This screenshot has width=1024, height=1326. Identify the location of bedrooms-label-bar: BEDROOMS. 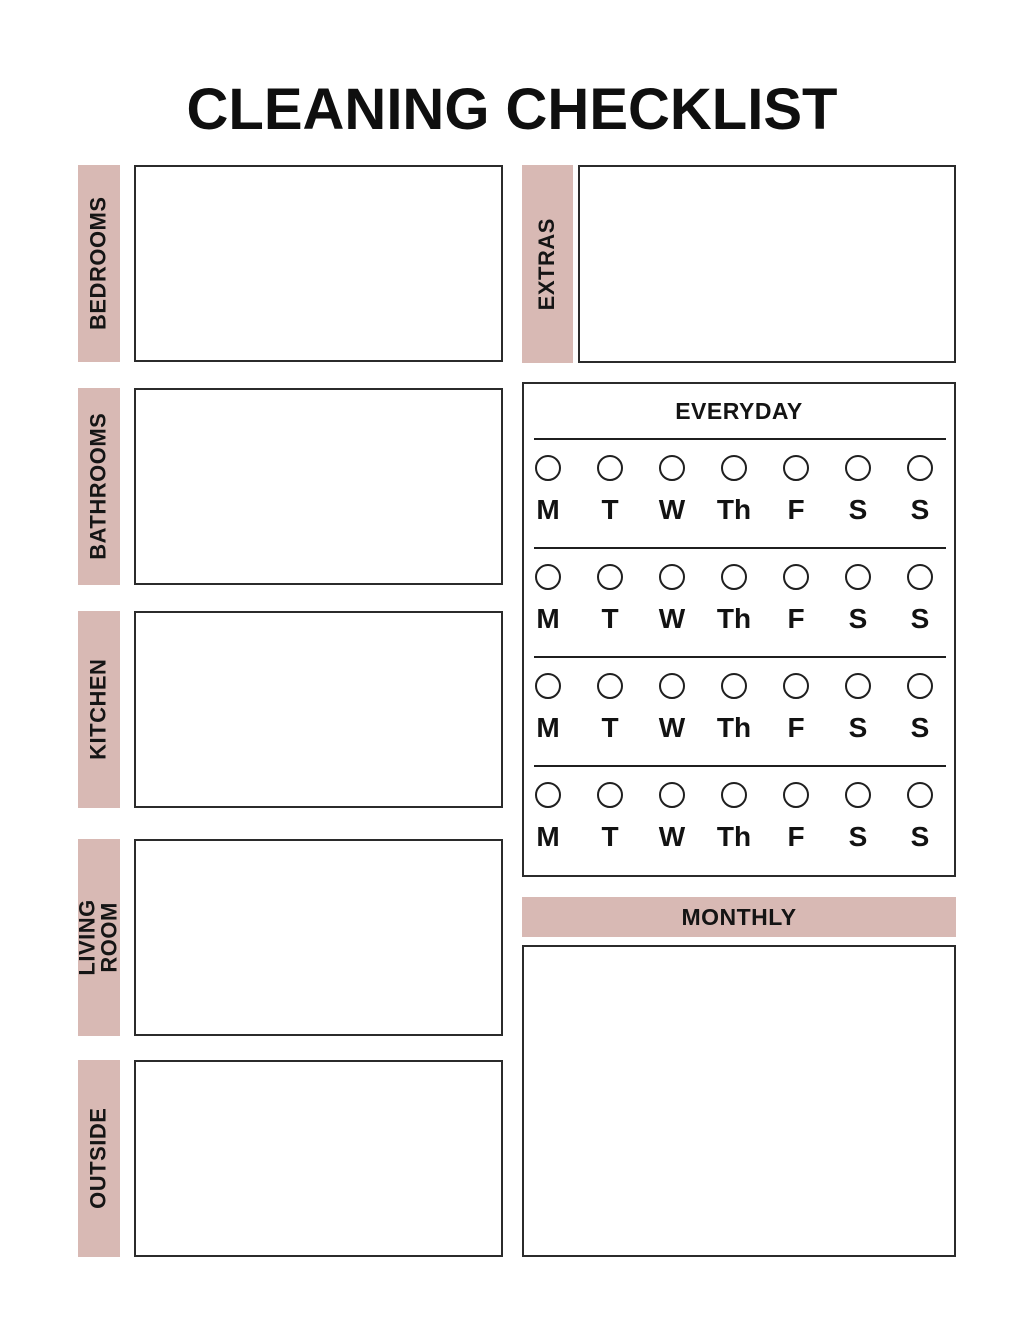
(99, 263).